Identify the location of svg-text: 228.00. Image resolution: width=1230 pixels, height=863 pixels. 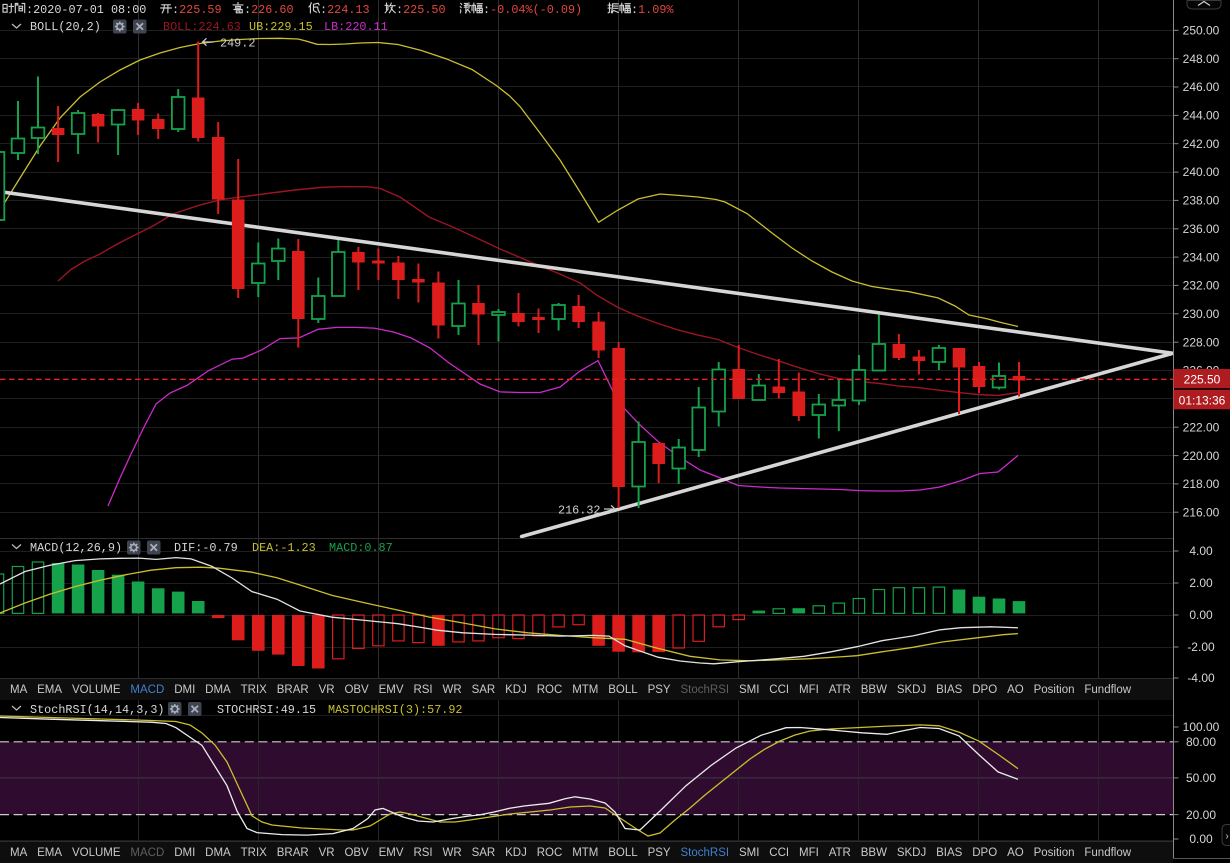
(1201, 342).